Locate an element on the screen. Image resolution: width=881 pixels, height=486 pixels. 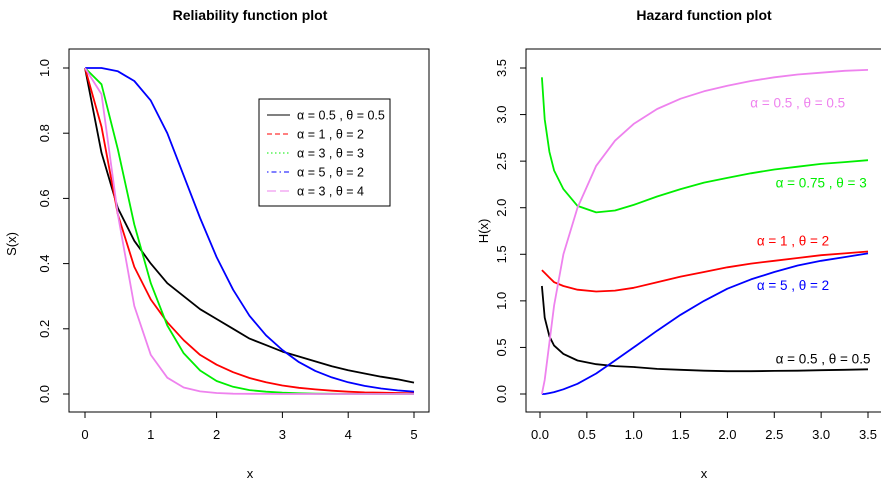
hazard-x-tick-label: 2.0 is located at coordinates (727, 434).